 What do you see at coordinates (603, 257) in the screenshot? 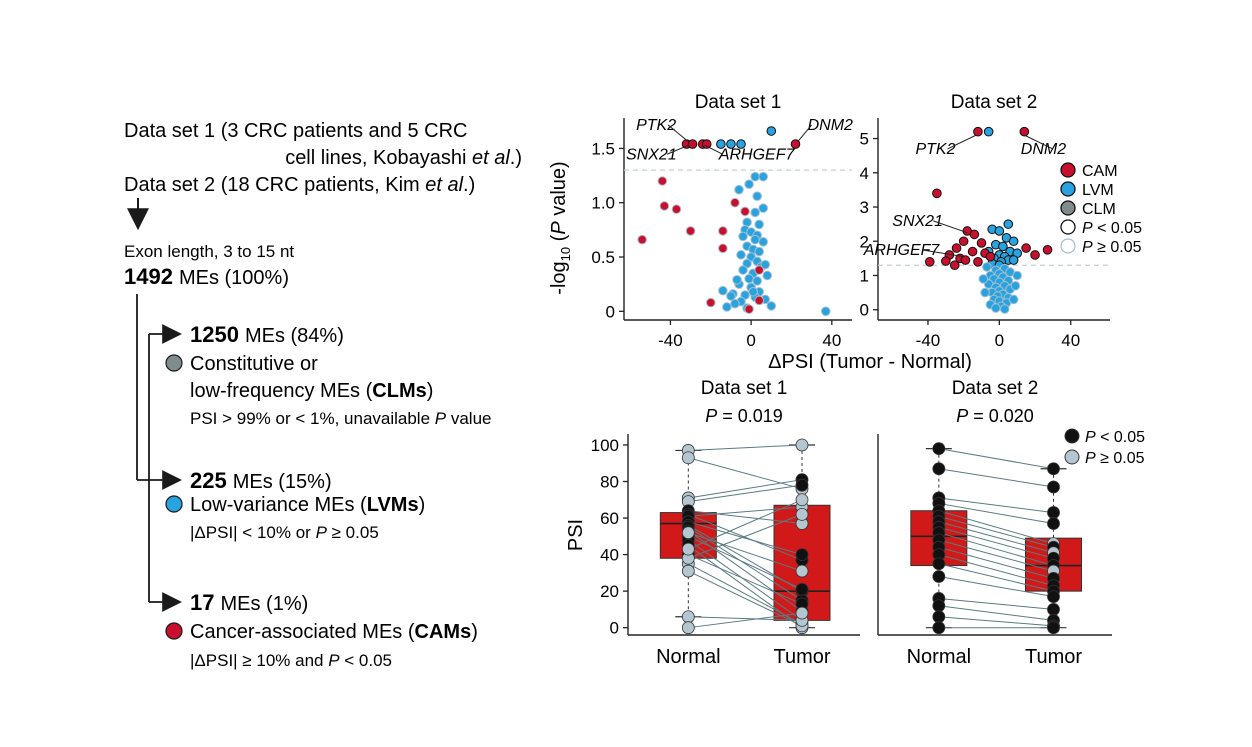
I see `y-tick-label: 0.5` at bounding box center [603, 257].